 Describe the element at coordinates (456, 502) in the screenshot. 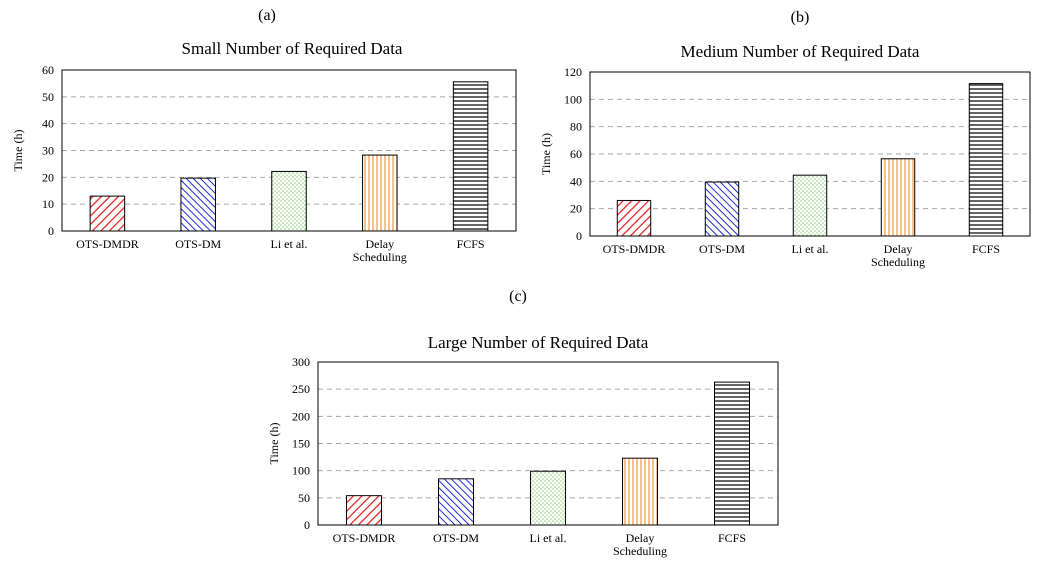

I see `chart-c-bar-ots-dm` at that location.